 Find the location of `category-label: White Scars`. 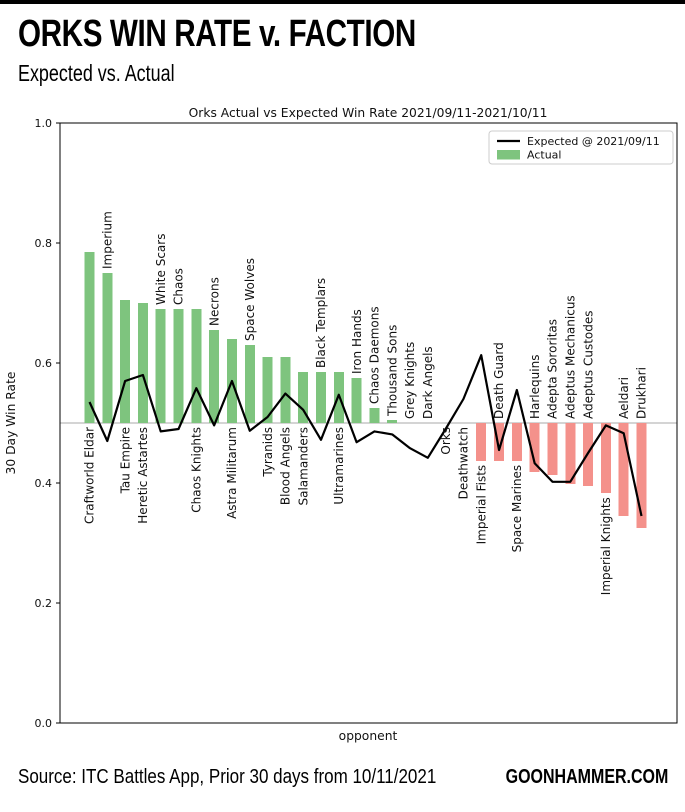

category-label: White Scars is located at coordinates (161, 269).